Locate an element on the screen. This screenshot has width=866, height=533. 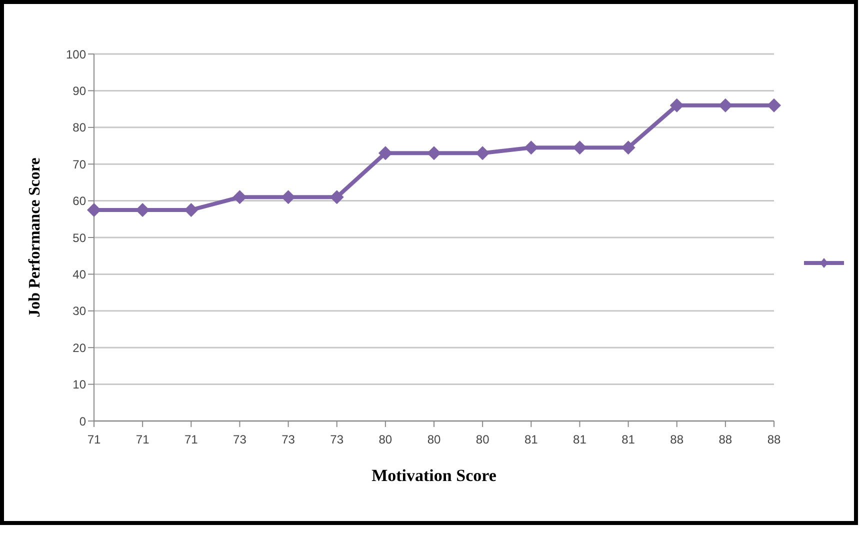
y-tick-label: 100 is located at coordinates (76, 54).